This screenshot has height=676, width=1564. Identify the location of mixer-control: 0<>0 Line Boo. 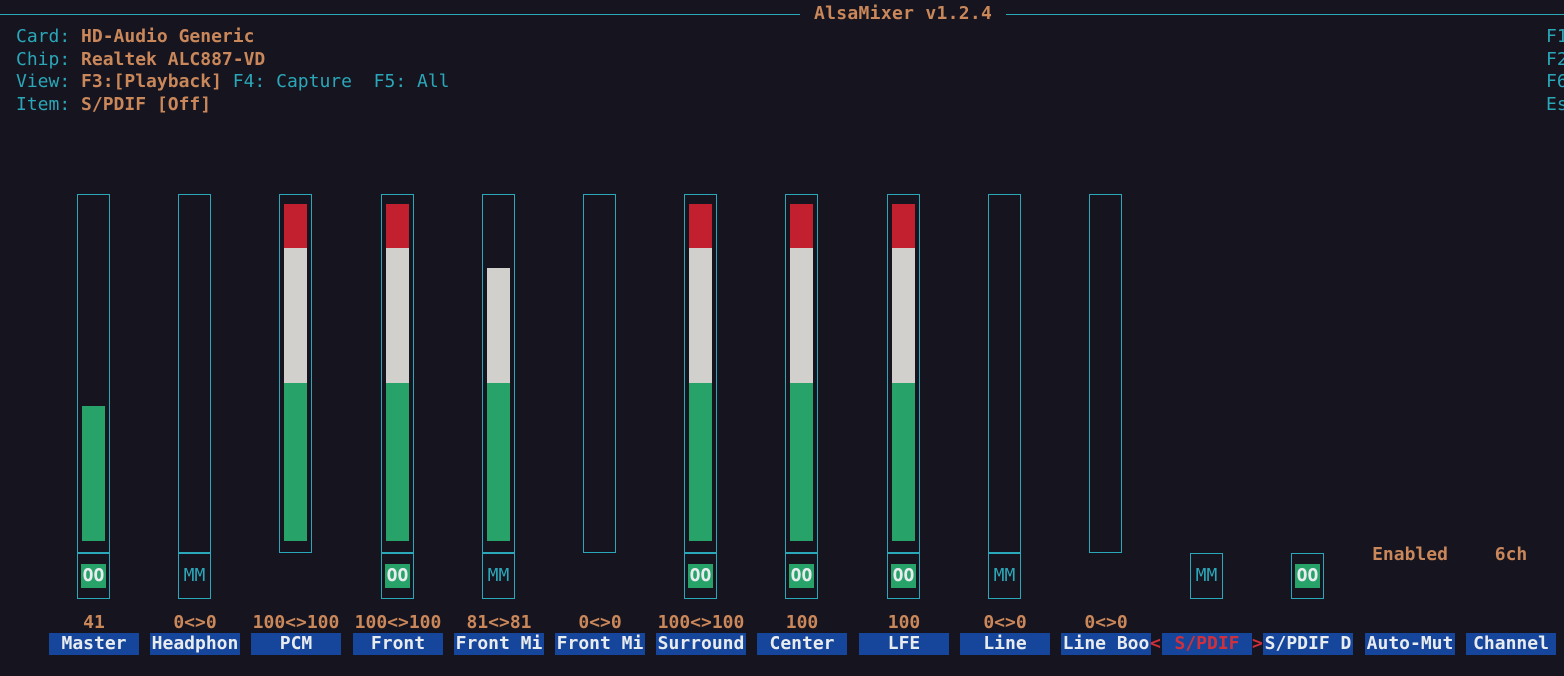
(1111, 338).